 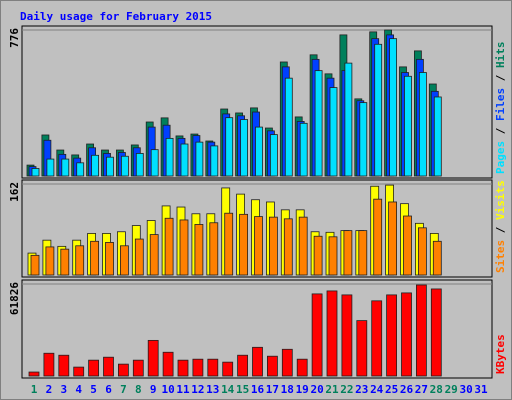 What do you see at coordinates (242, 389) in the screenshot?
I see `x-tick-label: 15` at bounding box center [242, 389].